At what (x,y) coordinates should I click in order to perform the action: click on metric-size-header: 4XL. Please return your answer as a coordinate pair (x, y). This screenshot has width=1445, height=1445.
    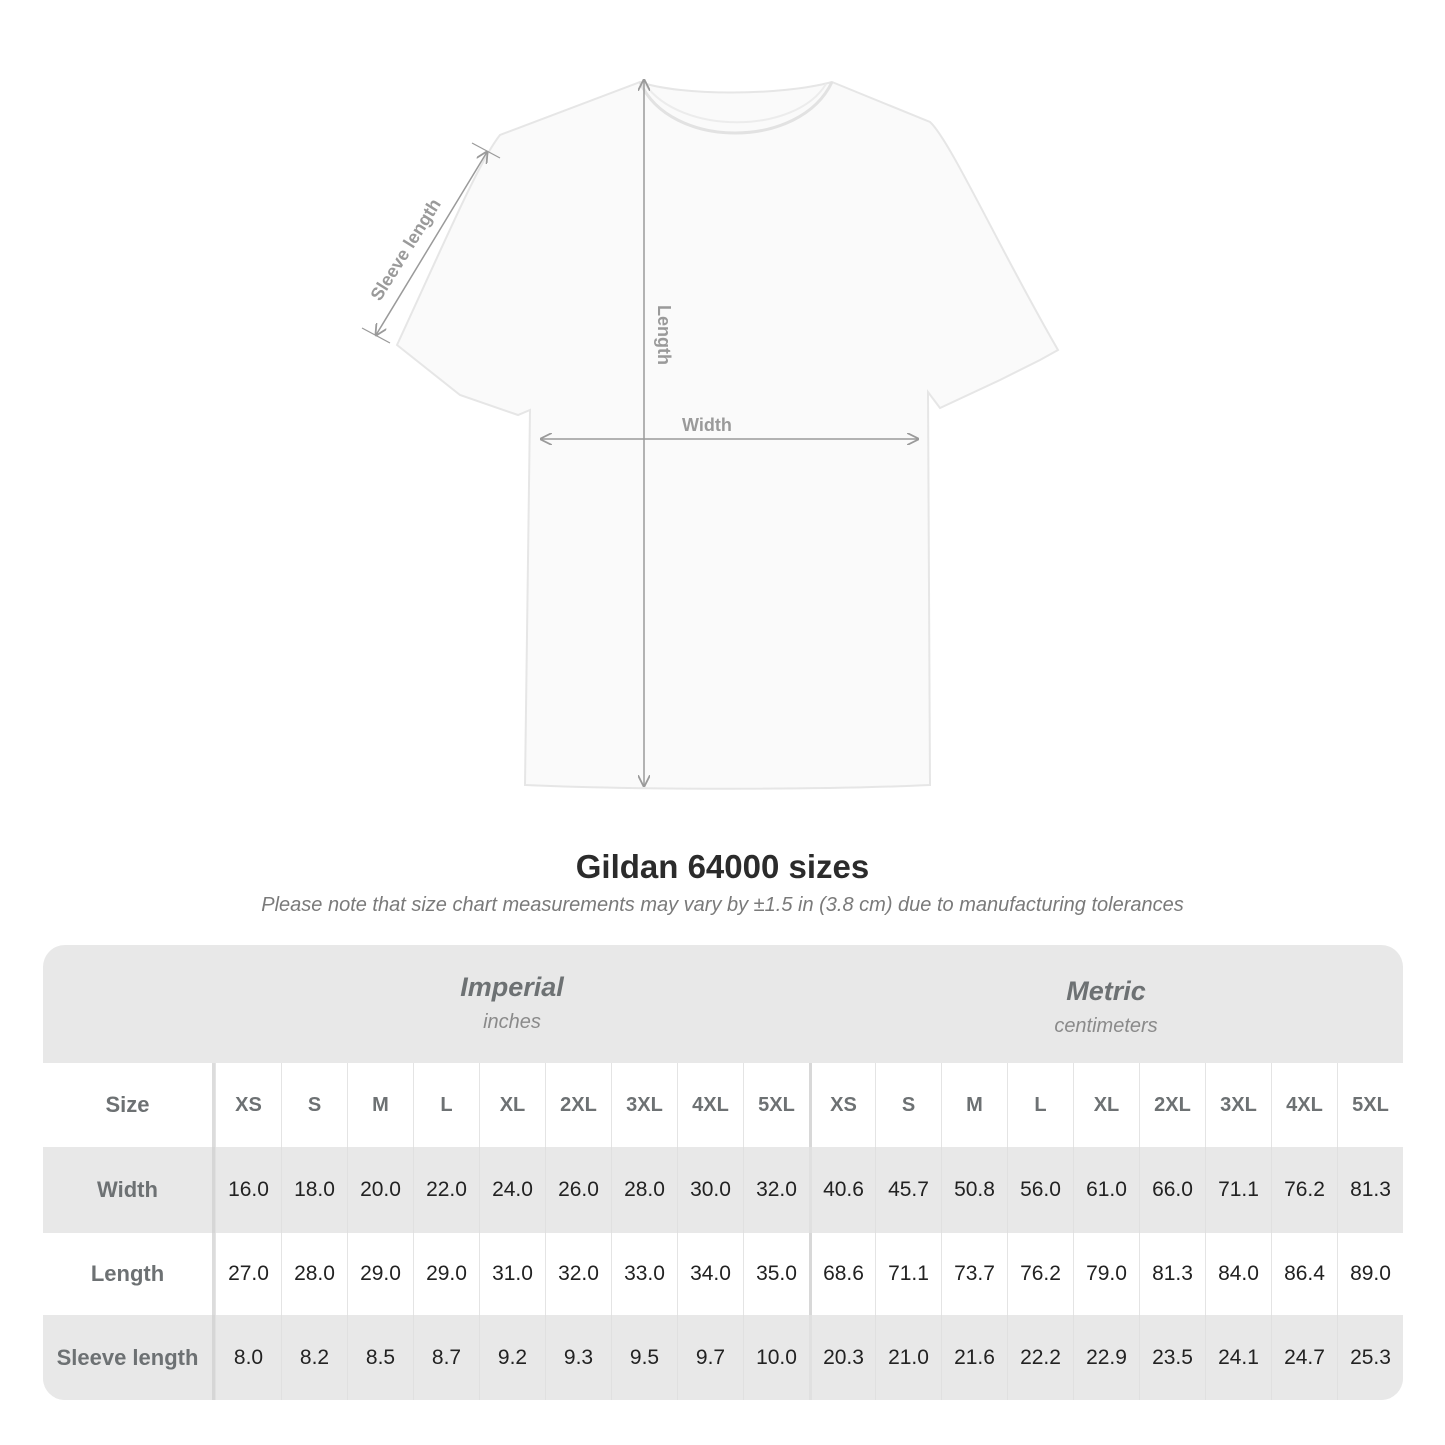
    Looking at the image, I should click on (1304, 1105).